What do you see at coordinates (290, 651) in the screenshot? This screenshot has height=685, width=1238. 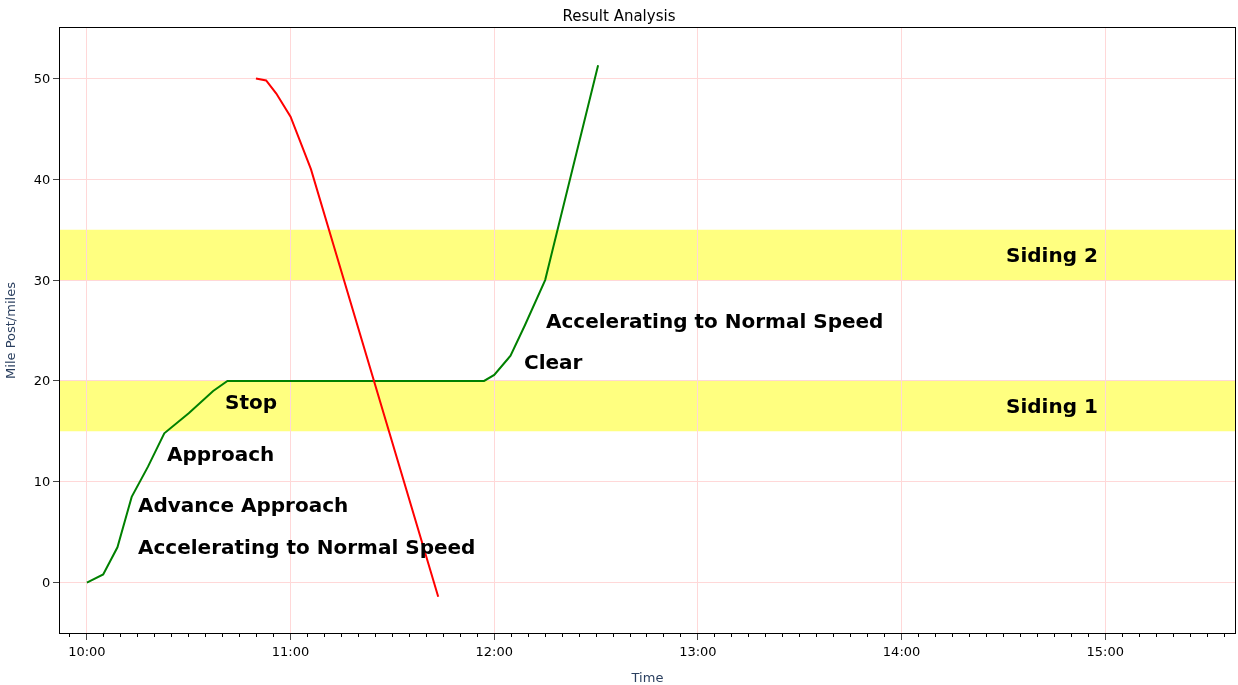 I see `x-tick-label: 11:00` at bounding box center [290, 651].